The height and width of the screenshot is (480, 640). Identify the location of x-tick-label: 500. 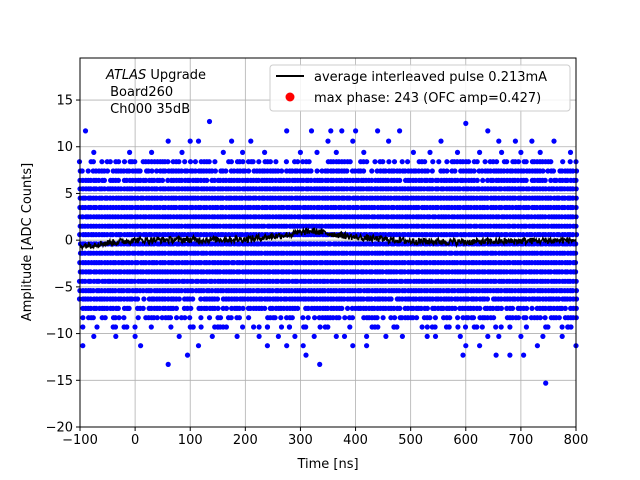
(410, 440).